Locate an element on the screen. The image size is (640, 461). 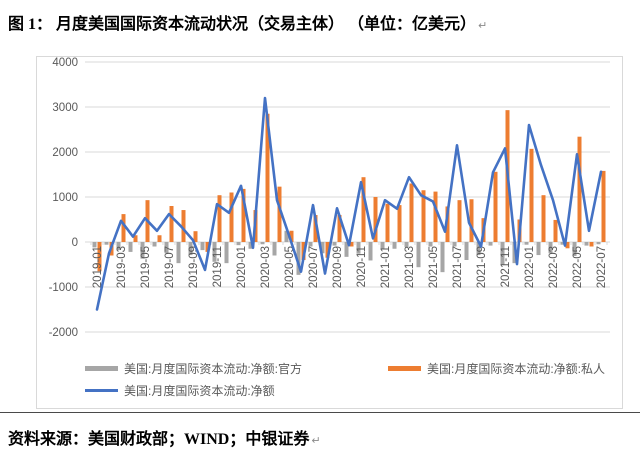
legend-label-private: 美国:月度国际资本流动:净额:私人 is located at coordinates (516, 369).